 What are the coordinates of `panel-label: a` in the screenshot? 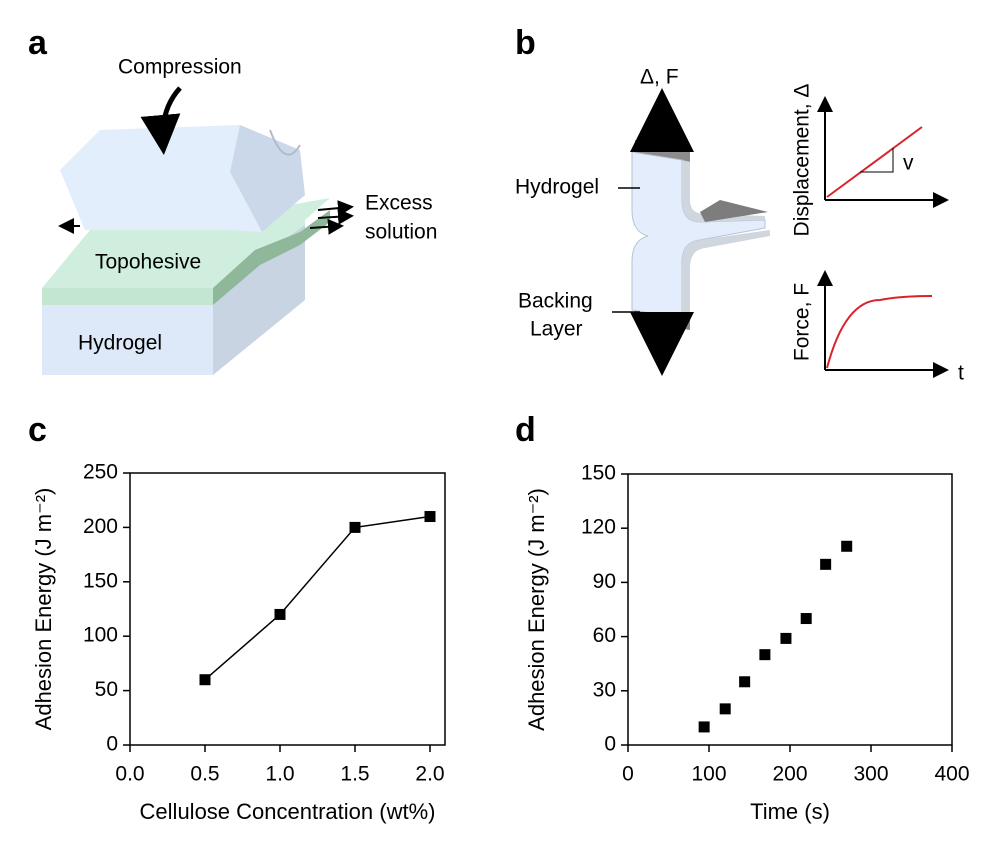 It's located at (38, 43).